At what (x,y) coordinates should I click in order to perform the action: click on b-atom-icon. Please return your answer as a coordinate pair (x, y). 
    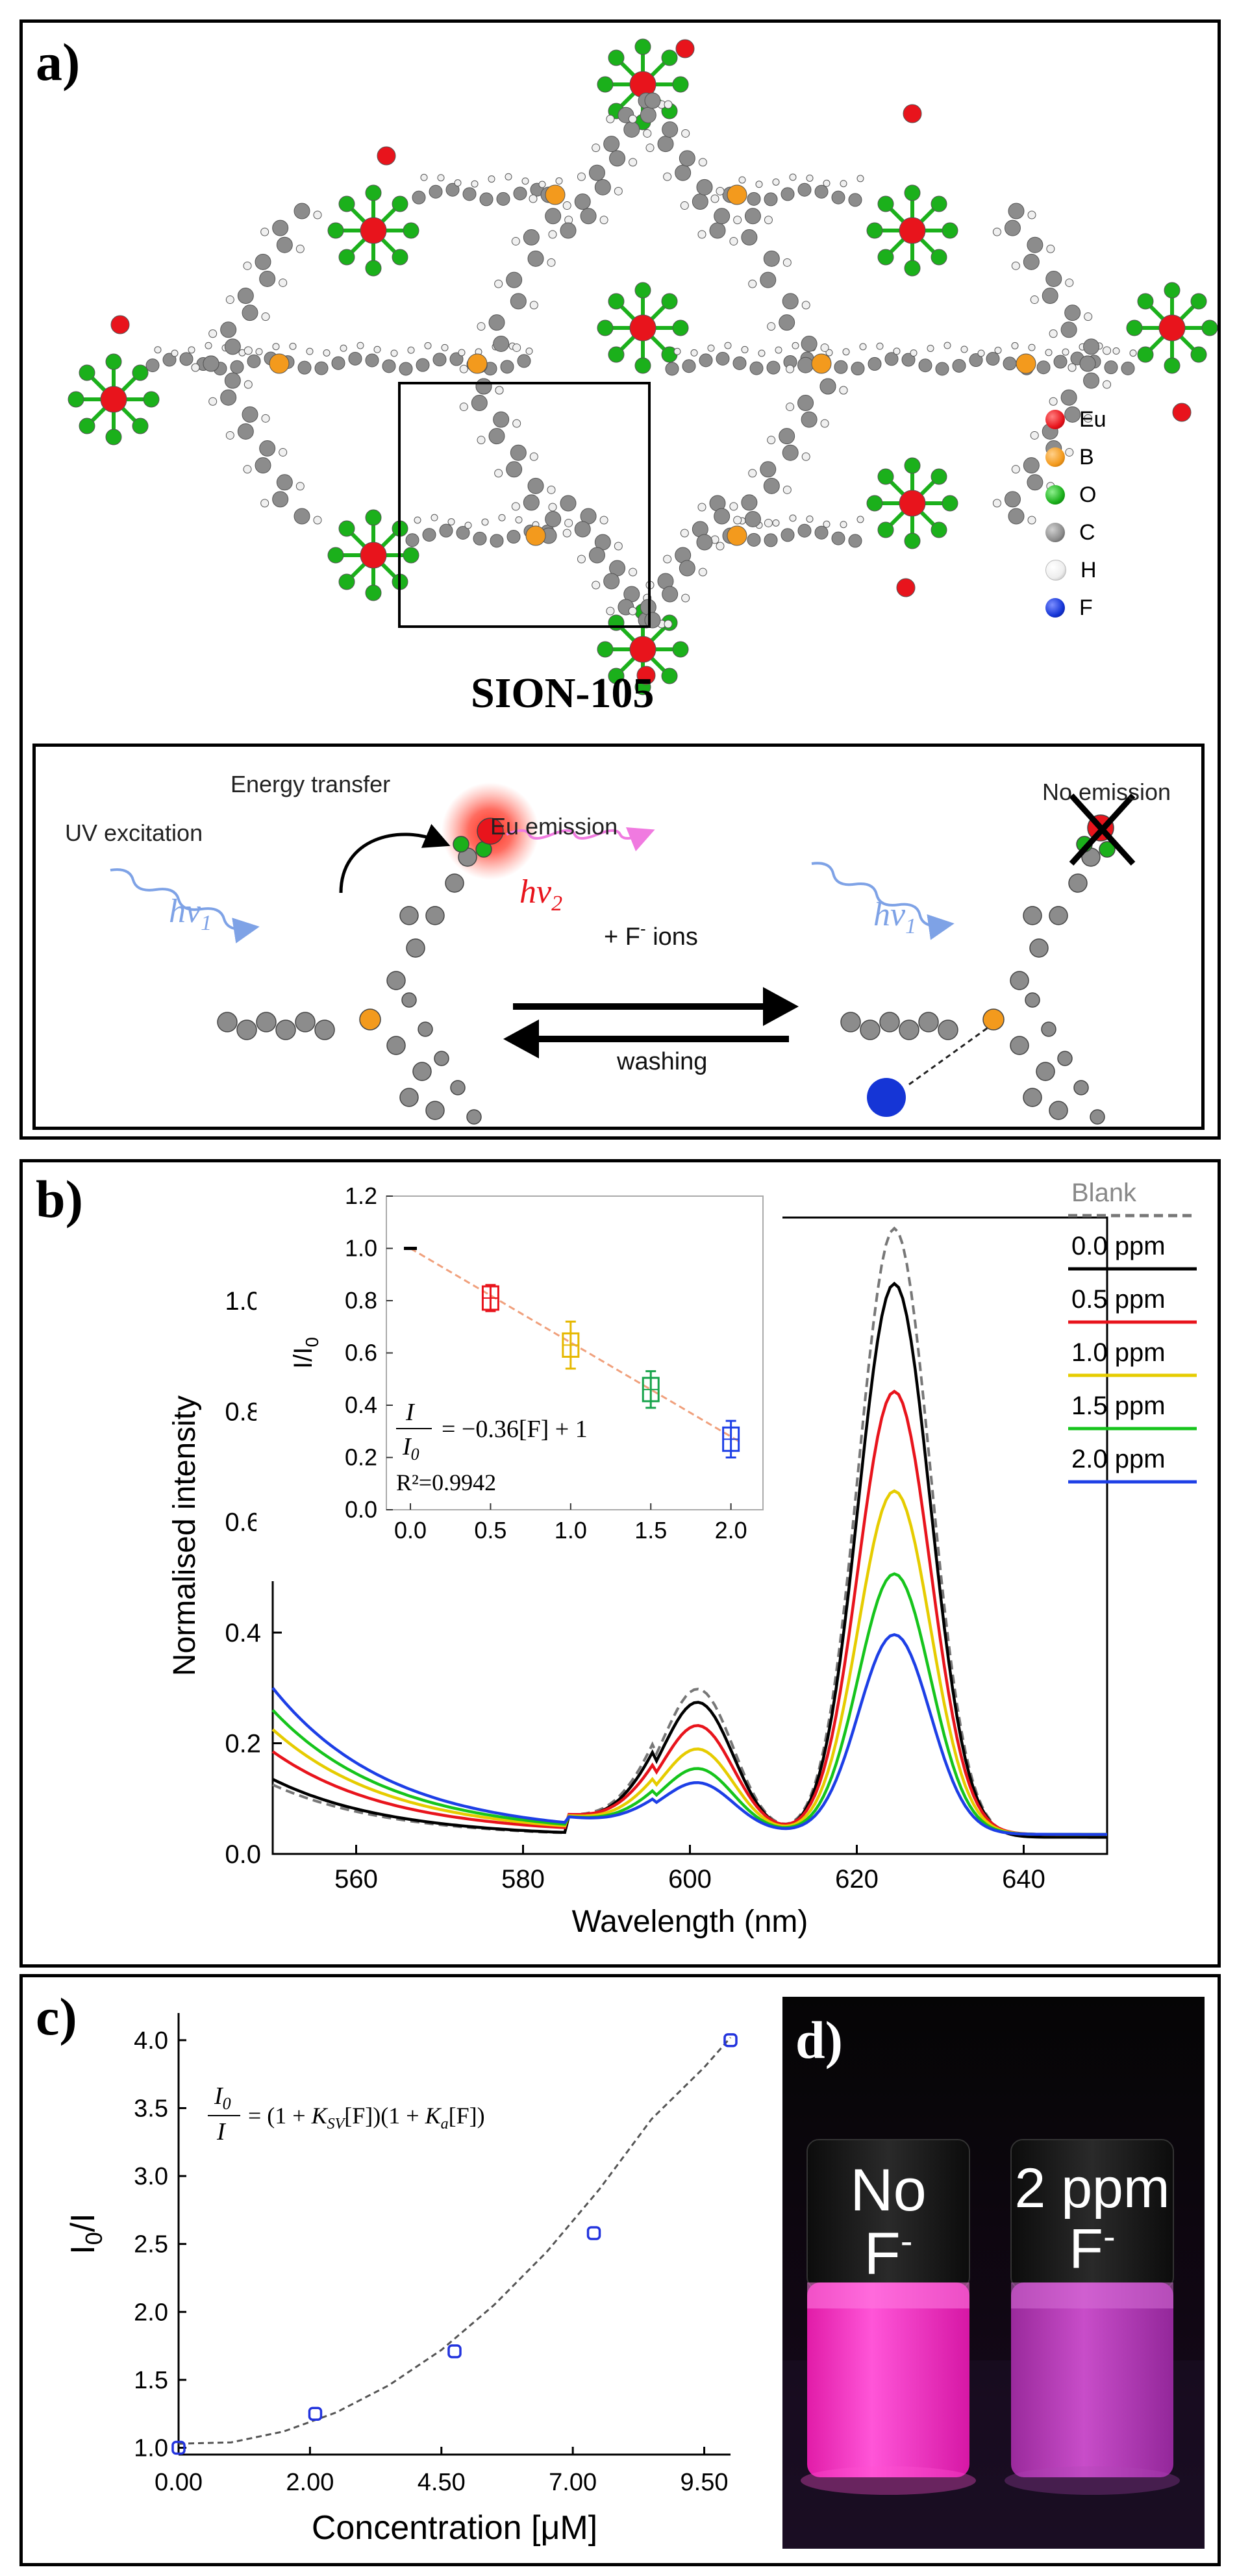
    Looking at the image, I should click on (1055, 457).